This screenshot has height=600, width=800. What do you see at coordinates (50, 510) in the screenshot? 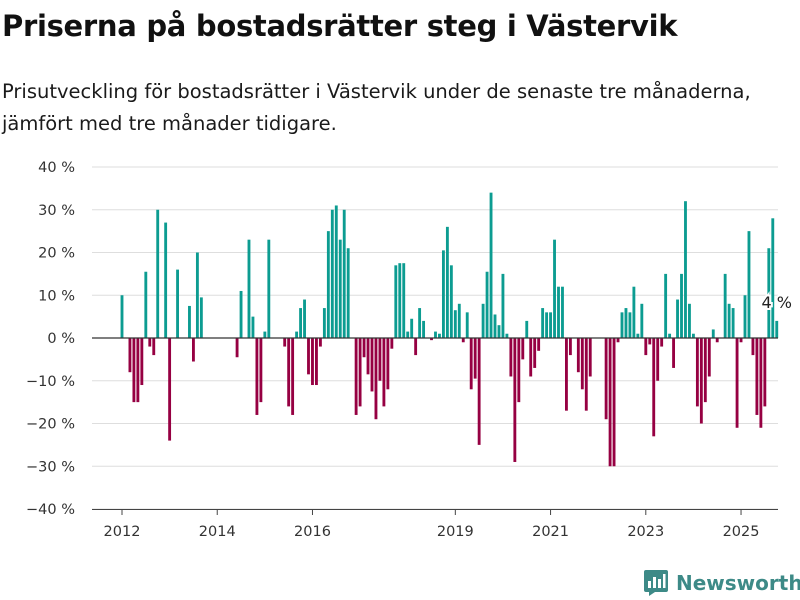
I see `y-tick-label: −40 %` at bounding box center [50, 510].